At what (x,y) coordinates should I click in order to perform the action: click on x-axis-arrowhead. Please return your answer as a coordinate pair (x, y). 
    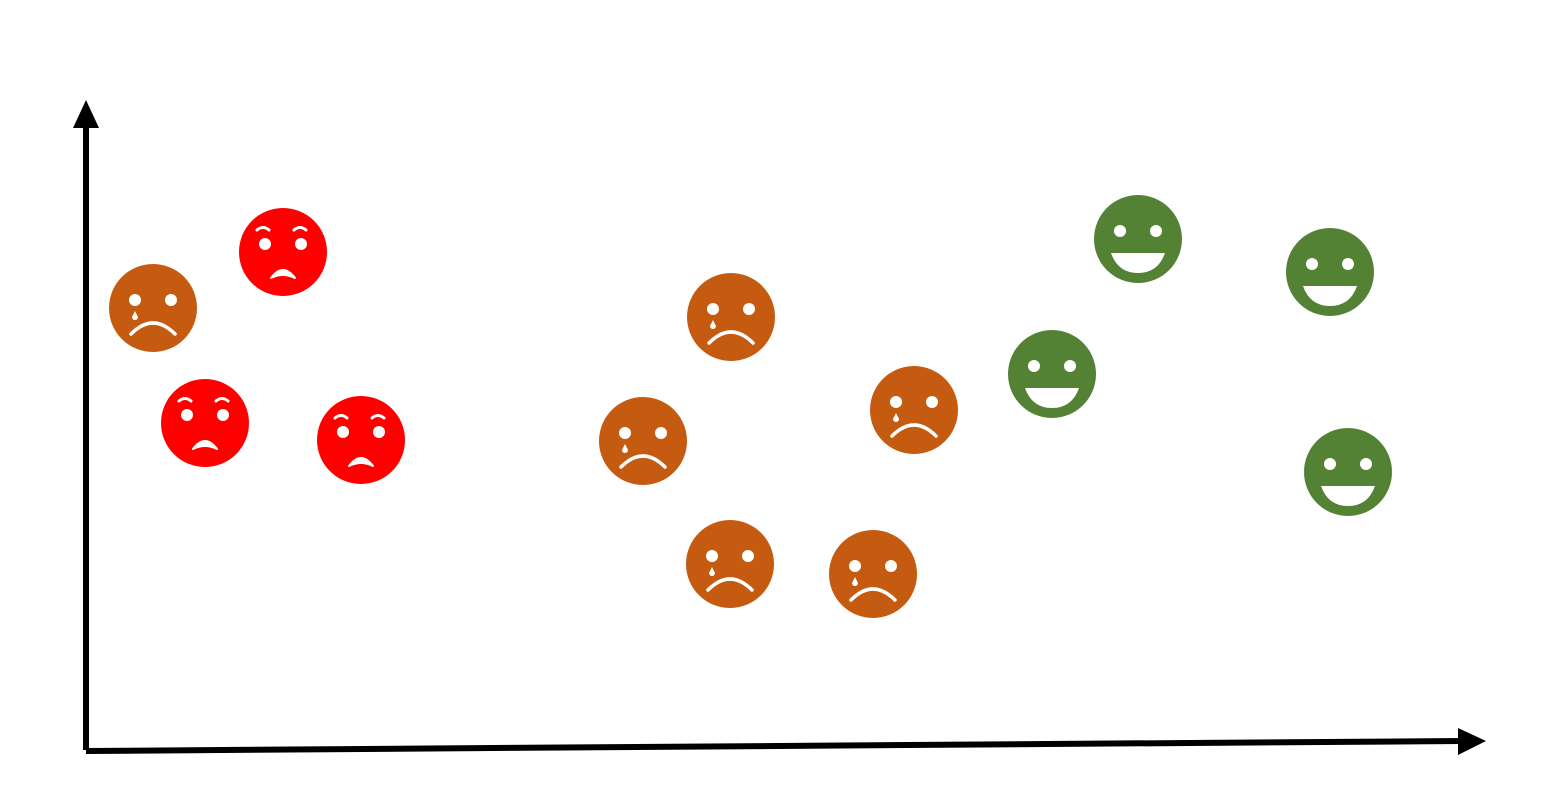
    Looking at the image, I should click on (1472, 741).